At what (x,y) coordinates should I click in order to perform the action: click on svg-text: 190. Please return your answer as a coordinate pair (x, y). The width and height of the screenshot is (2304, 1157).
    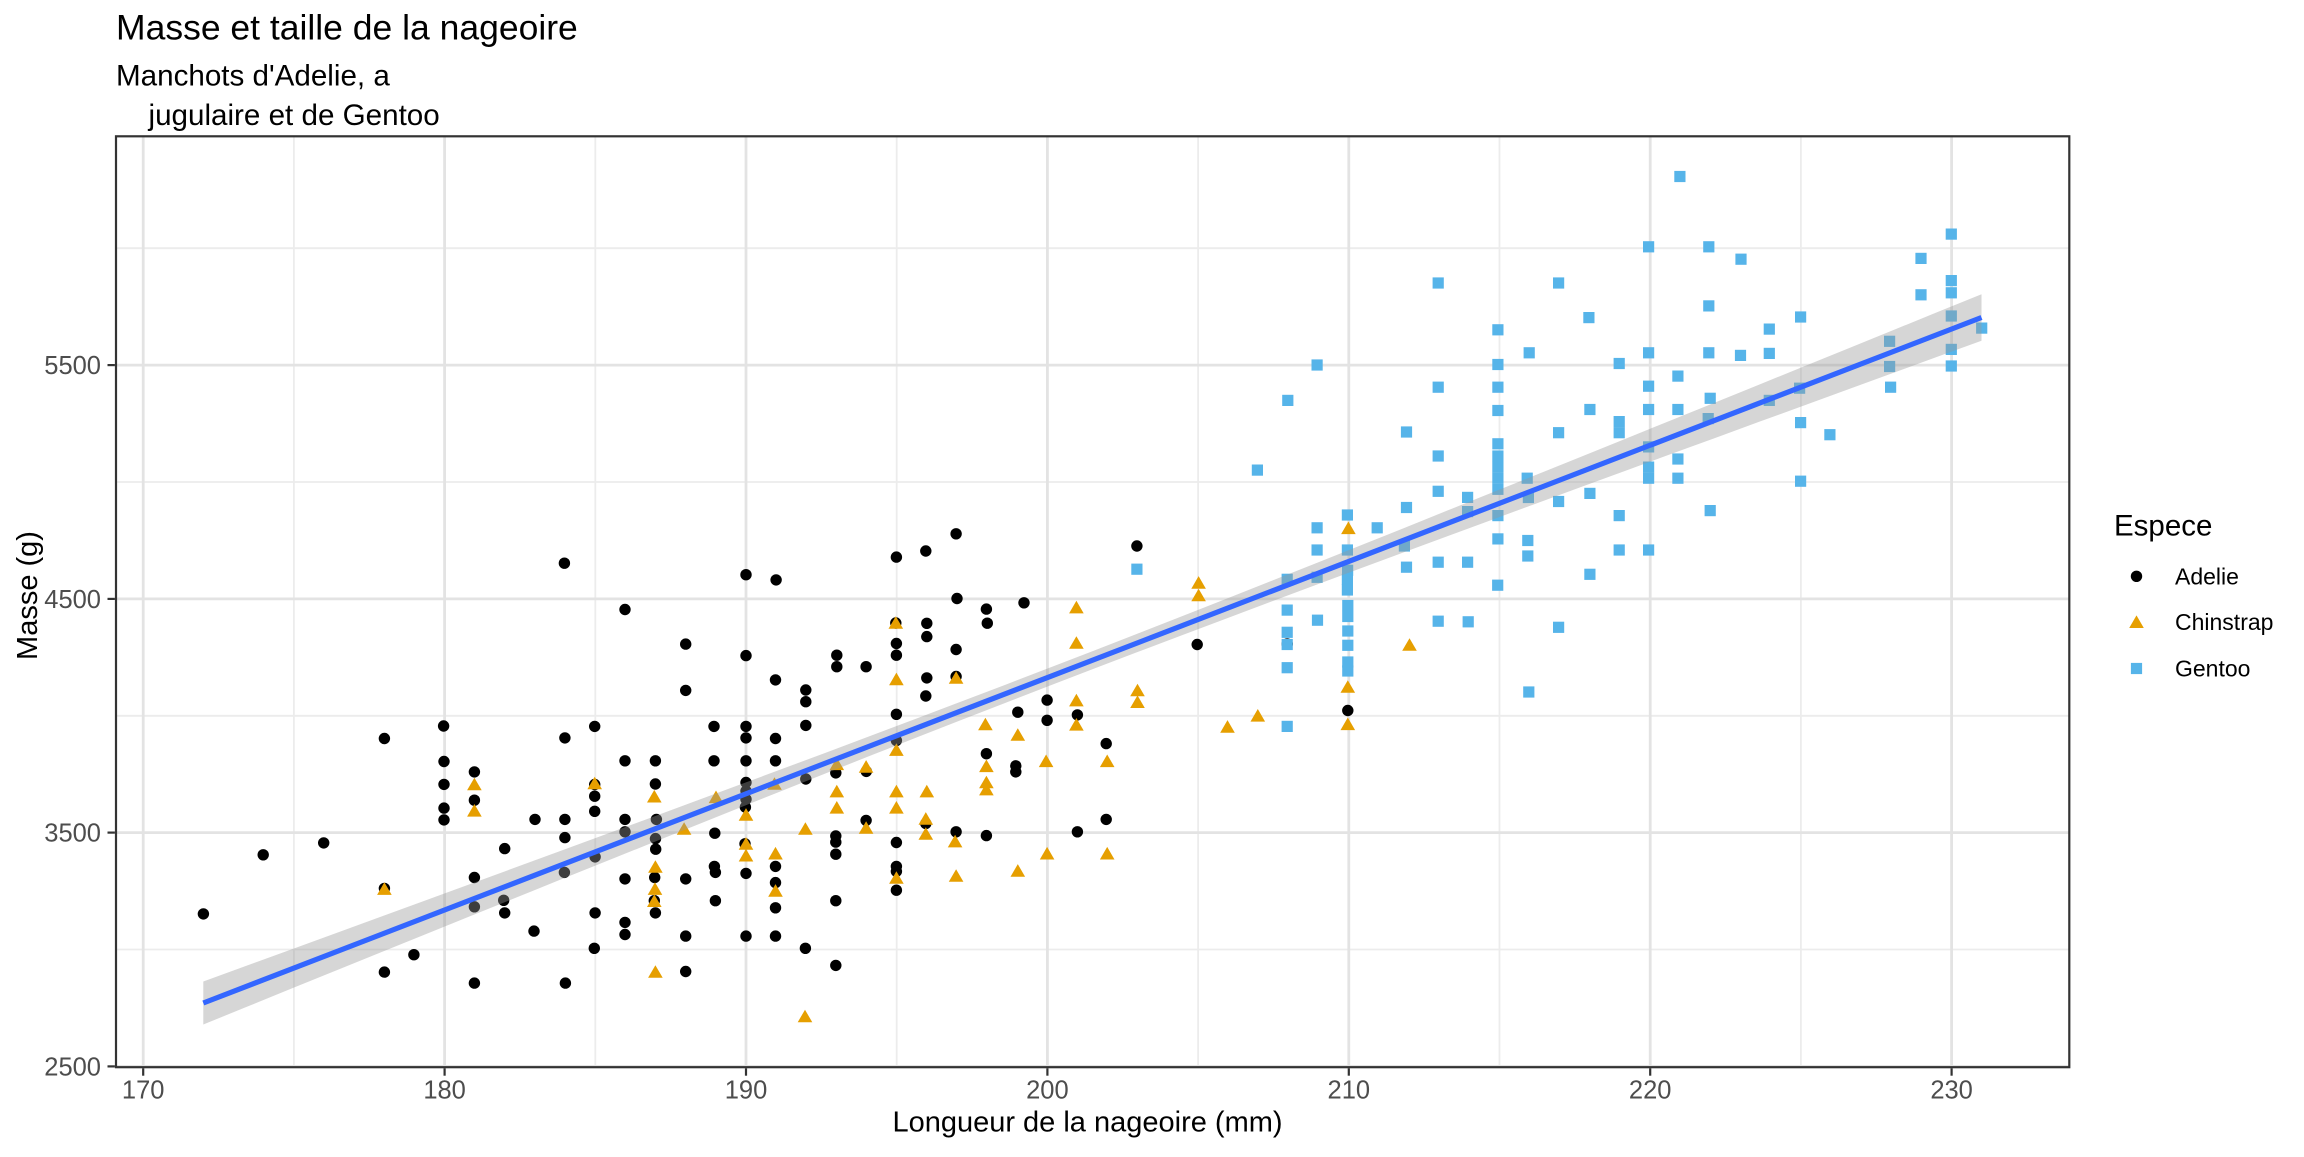
    Looking at the image, I should click on (746, 1091).